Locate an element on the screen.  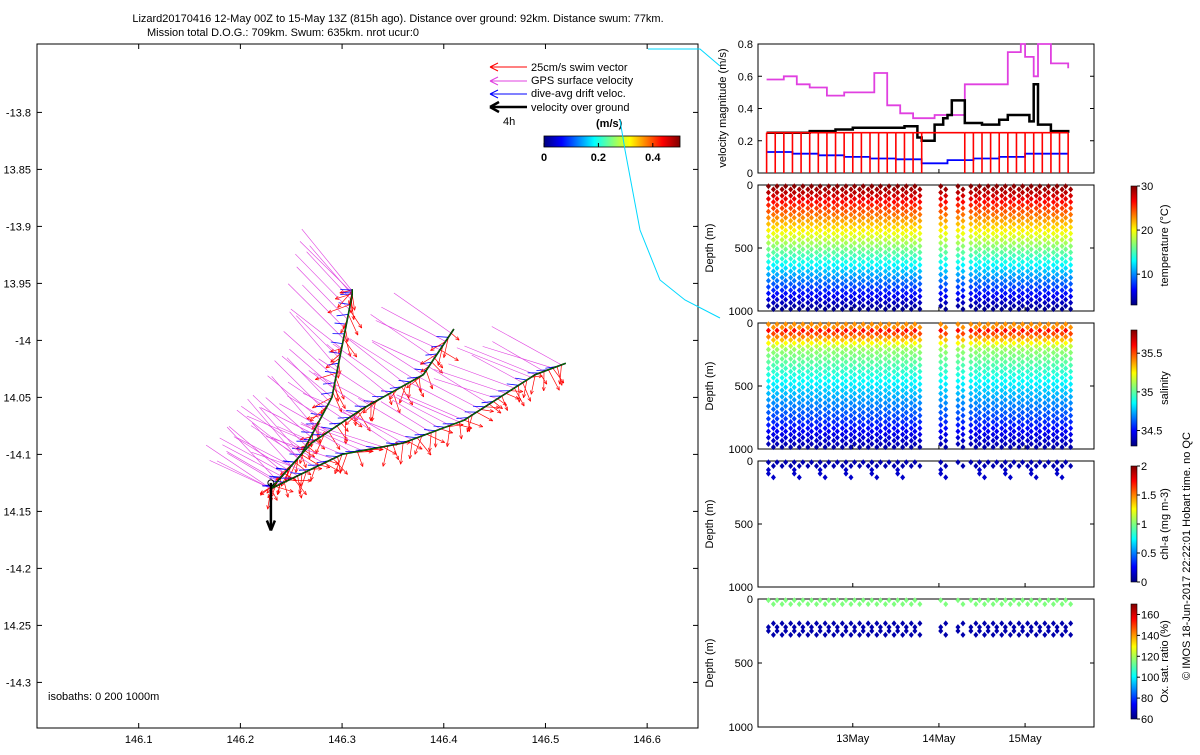
section-colorbar-tick-label: 60 is located at coordinates (1147, 720).